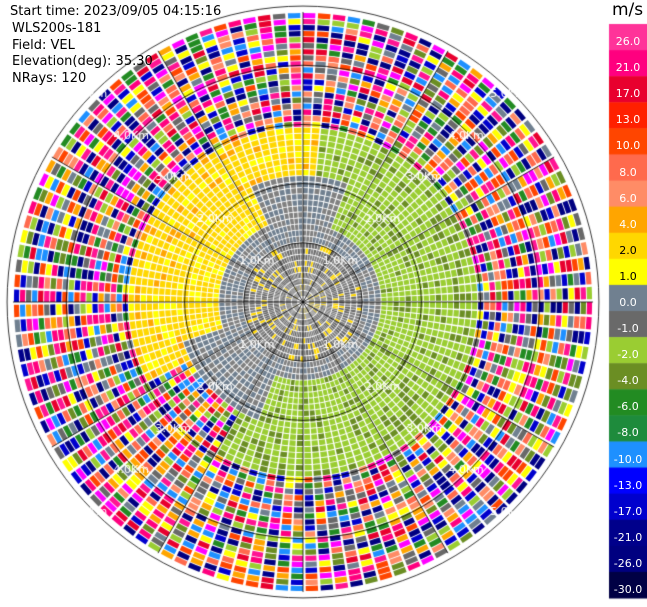 This screenshot has width=647, height=607. I want to click on colorbar-tick-label: -21.0, so click(628, 537).